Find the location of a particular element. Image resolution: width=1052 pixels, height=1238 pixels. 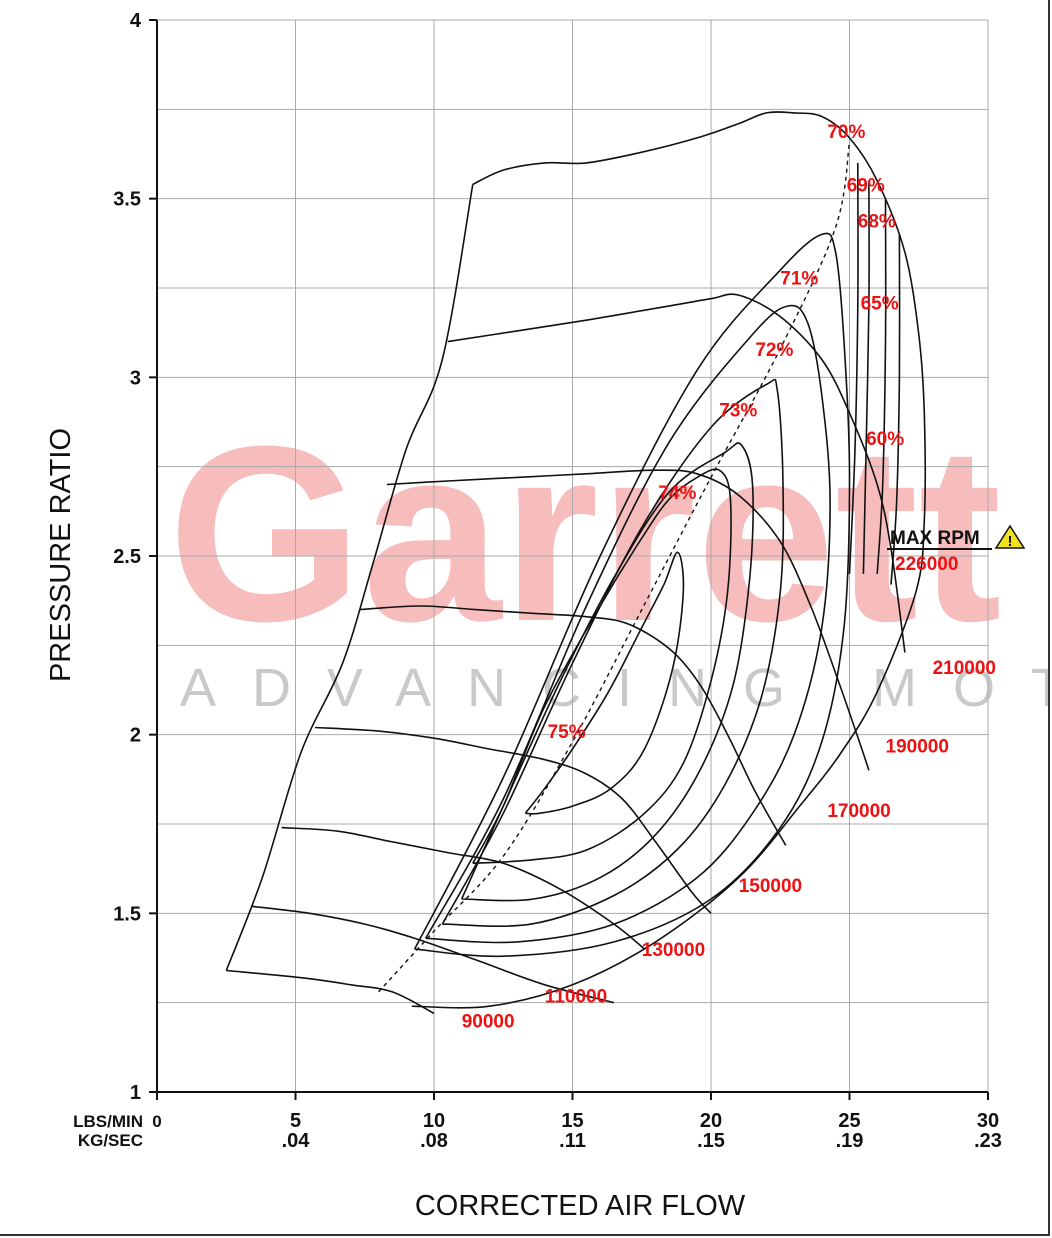

curve-label: 170000 is located at coordinates (858, 811).